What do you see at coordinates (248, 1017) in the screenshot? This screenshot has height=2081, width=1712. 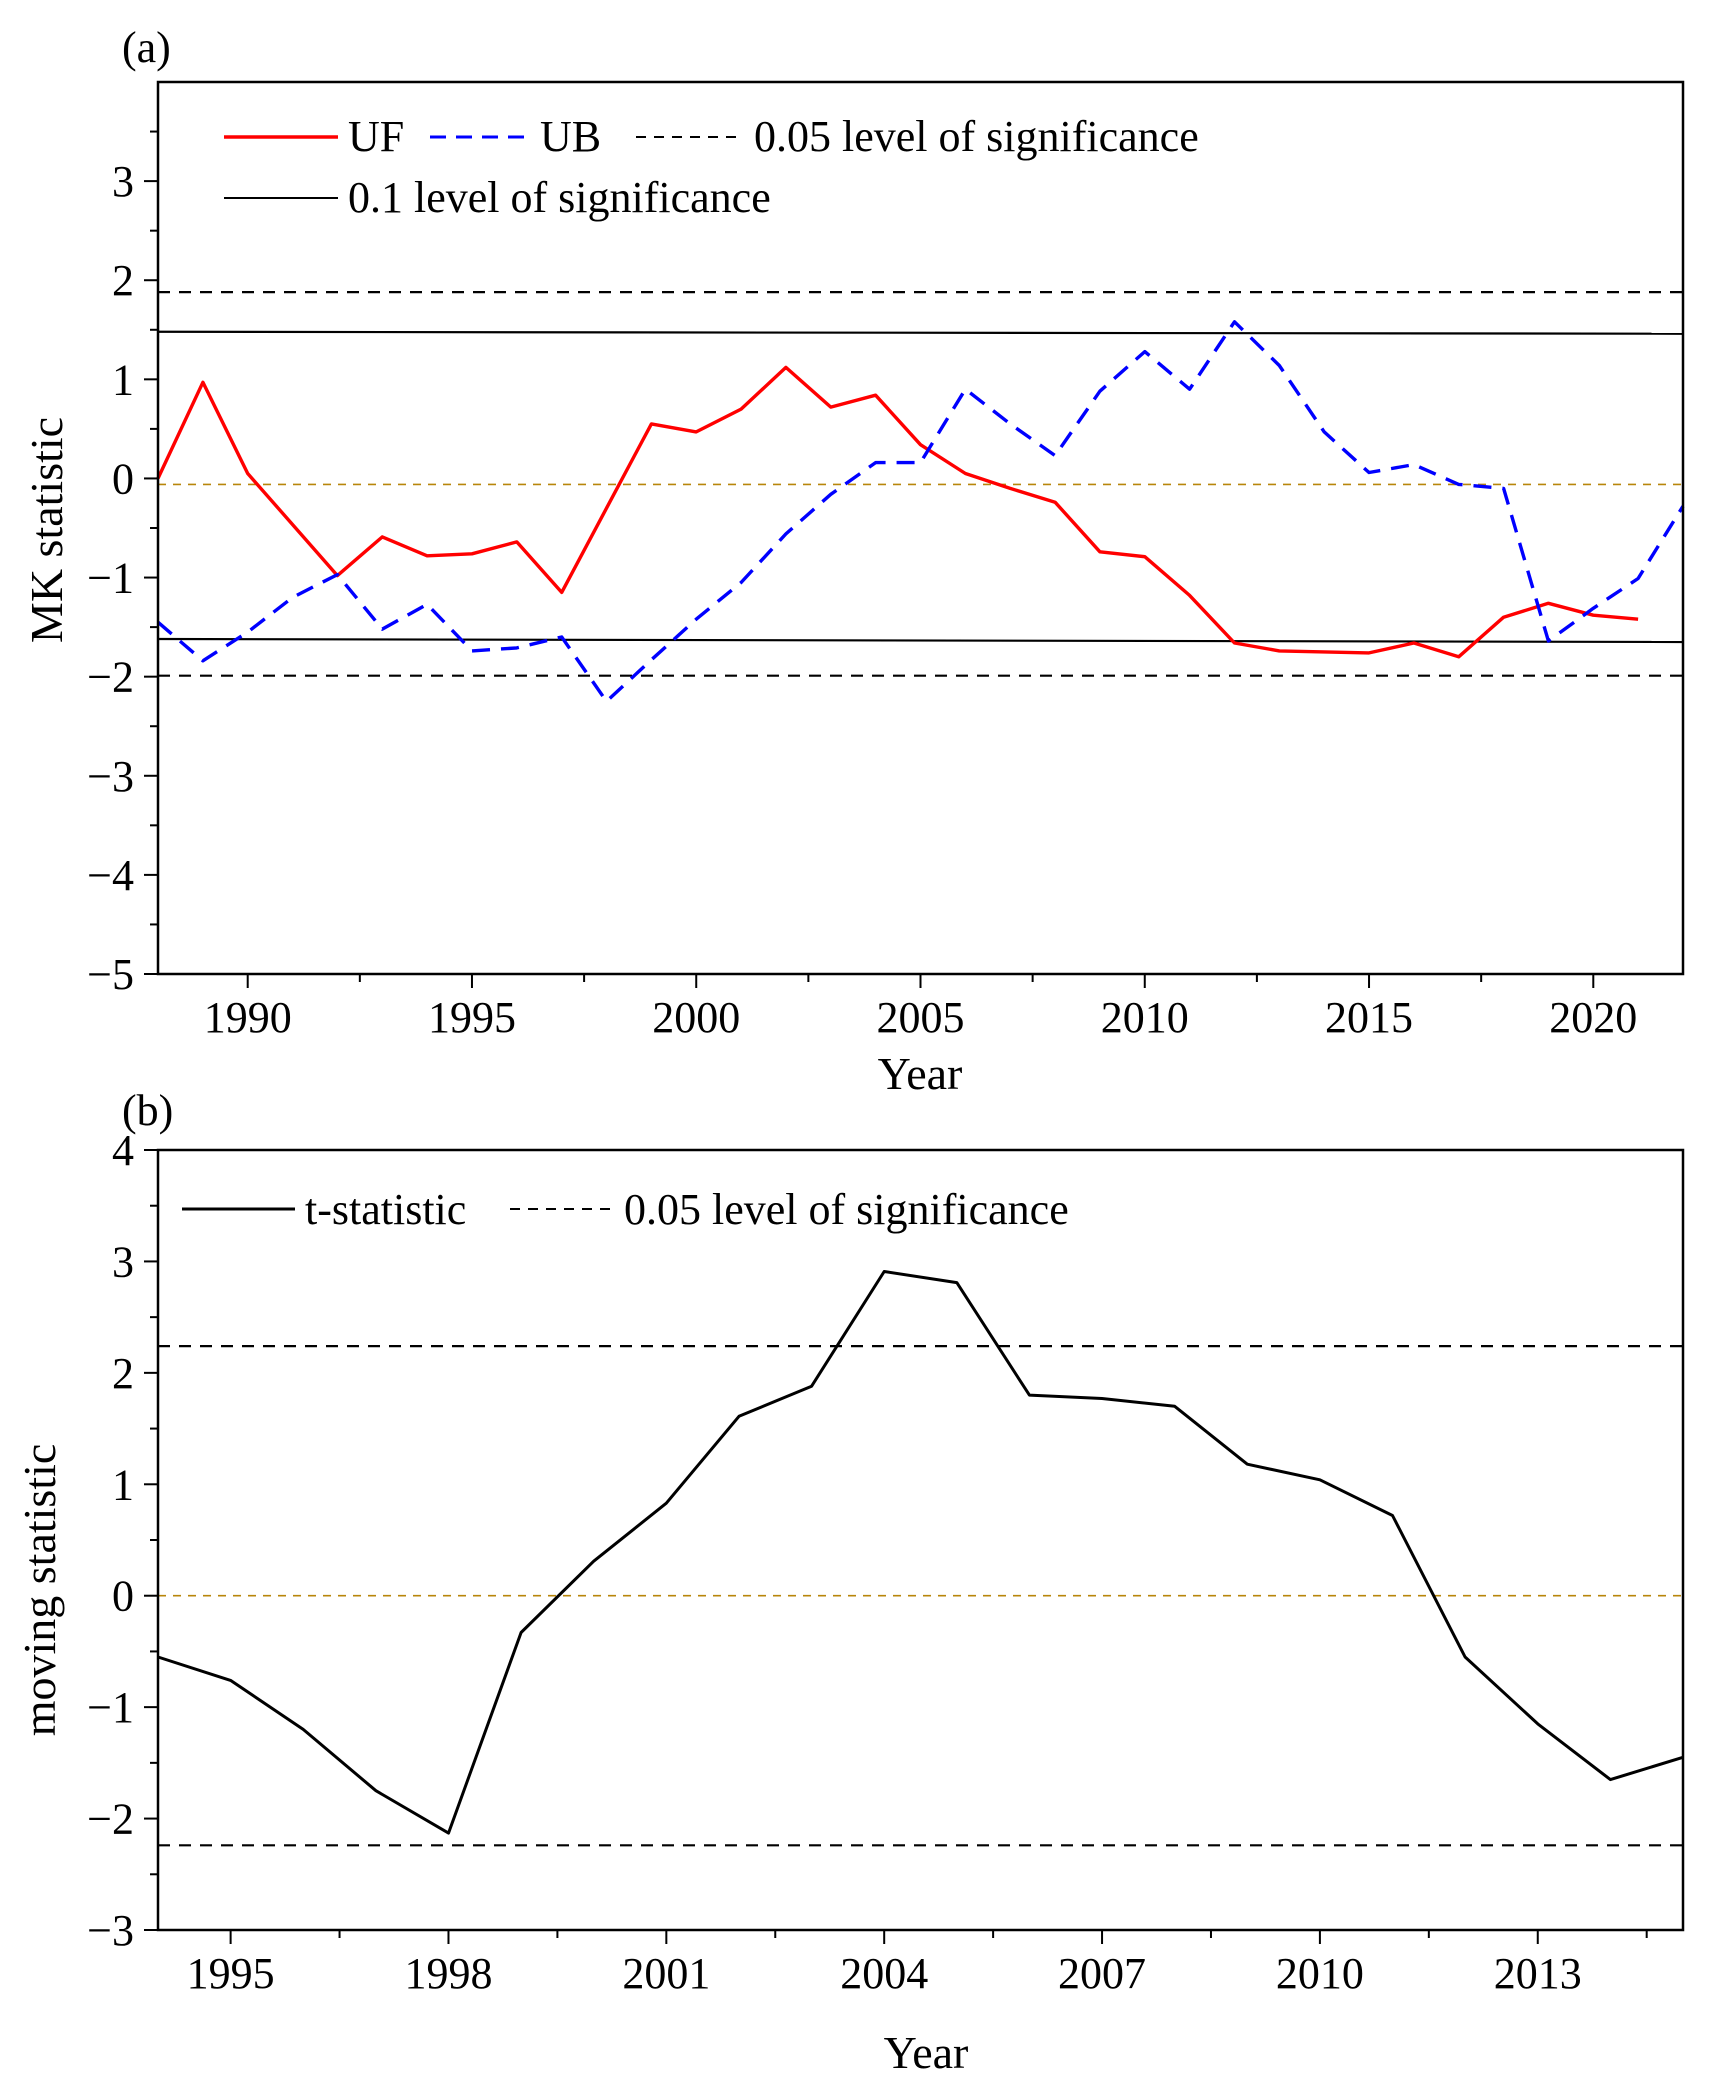 I see `x-tick-label: 1990` at bounding box center [248, 1017].